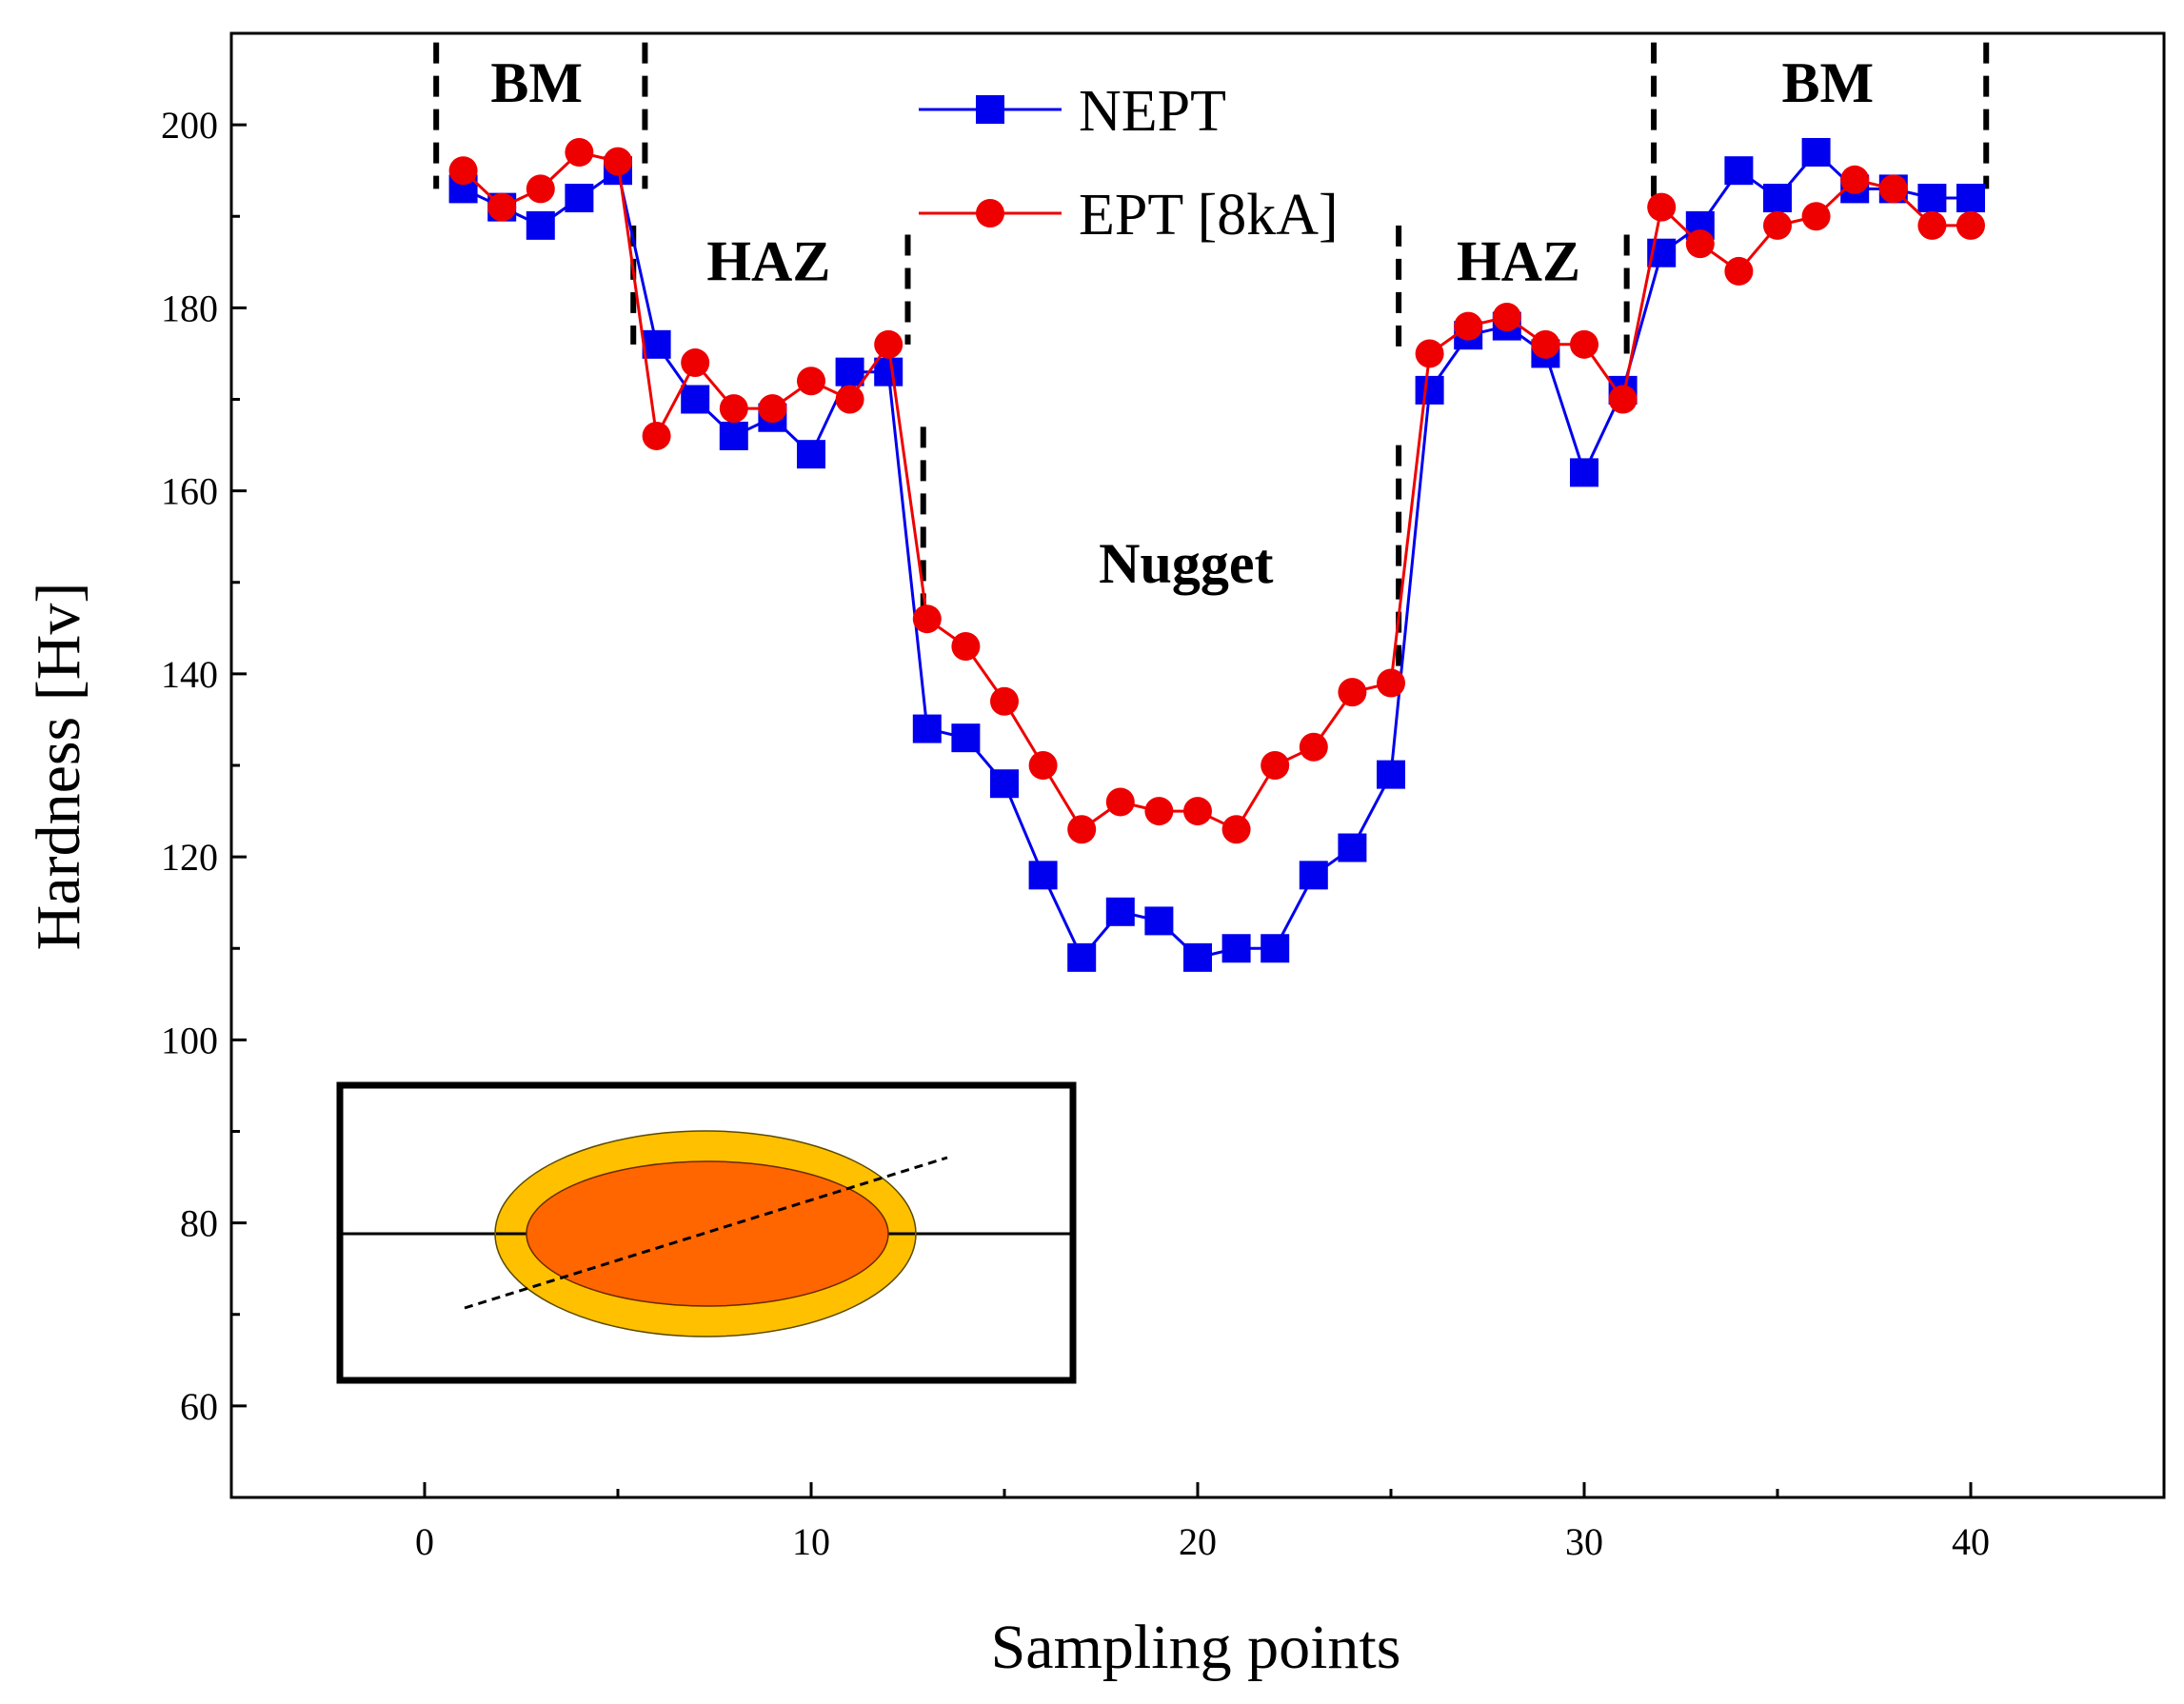 Image resolution: width=2184 pixels, height=1704 pixels. Describe the element at coordinates (189, 125) in the screenshot. I see `y-tick-label: 200` at that location.